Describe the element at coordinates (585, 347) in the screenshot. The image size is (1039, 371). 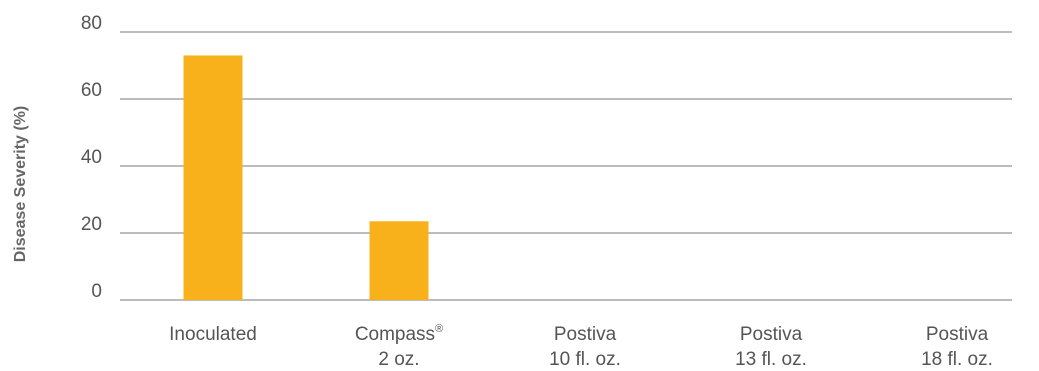
I see `category-label: Postiva 10 fl. oz.` at that location.